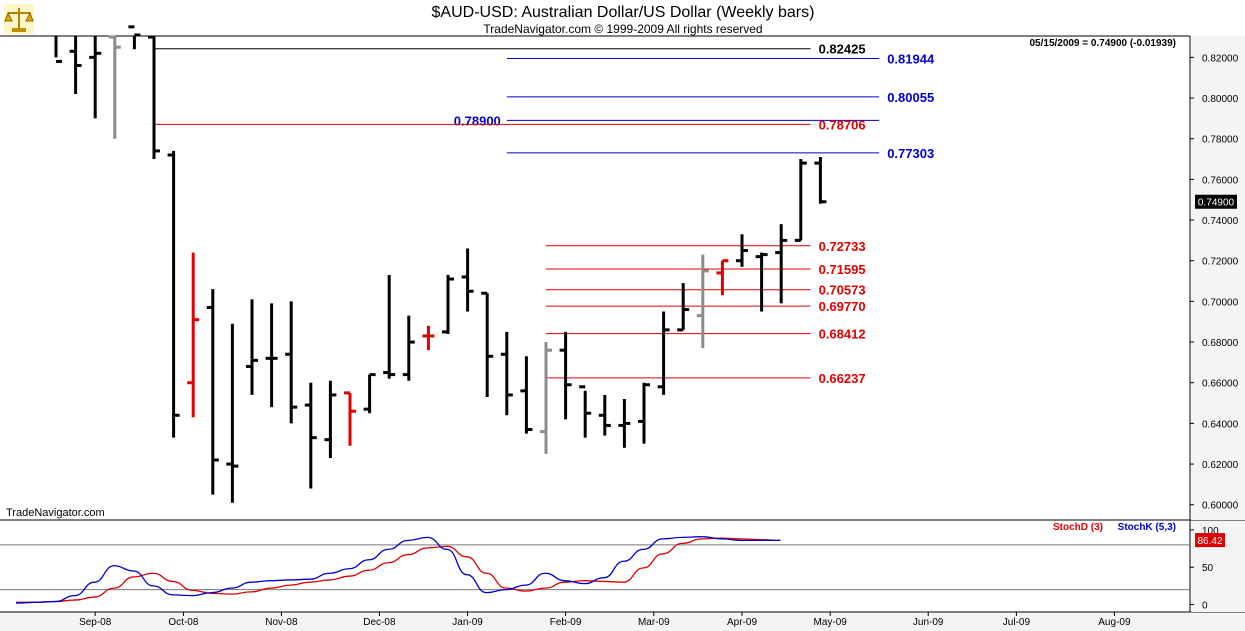  What do you see at coordinates (1220, 343) in the screenshot?
I see `price-tick-label: 0.68000` at bounding box center [1220, 343].